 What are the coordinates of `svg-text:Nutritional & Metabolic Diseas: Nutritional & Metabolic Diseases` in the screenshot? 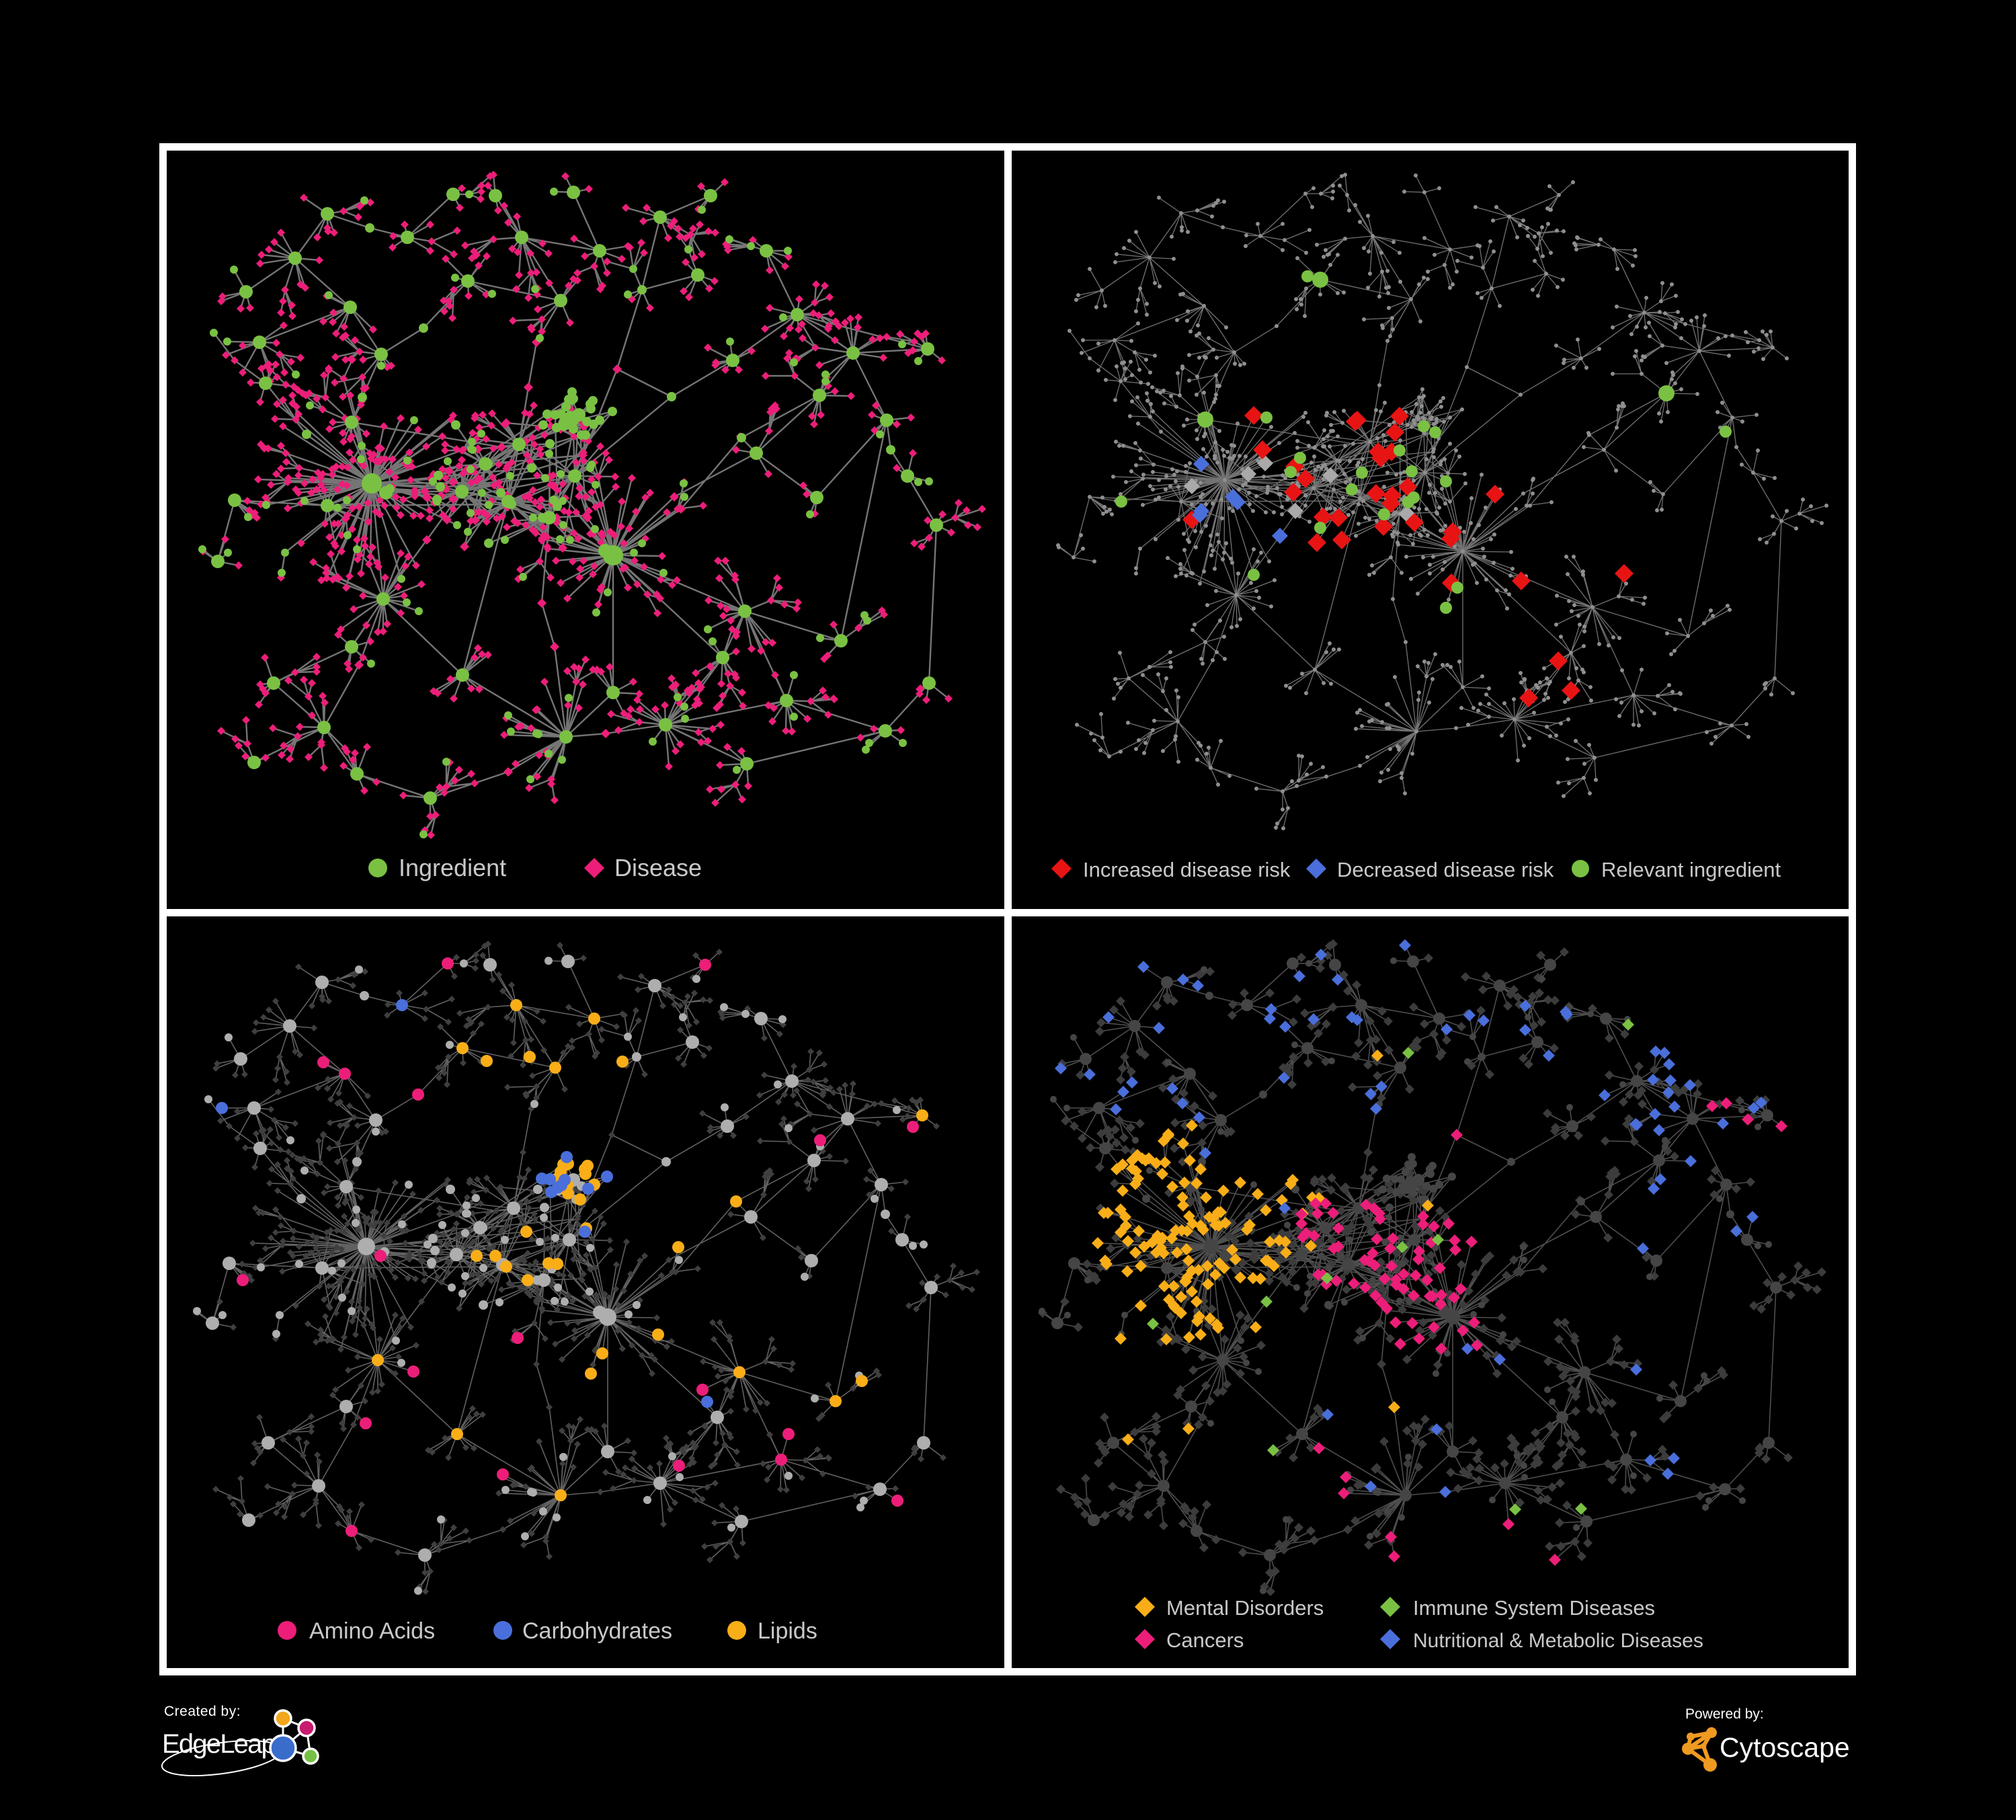 It's located at (1558, 1641).